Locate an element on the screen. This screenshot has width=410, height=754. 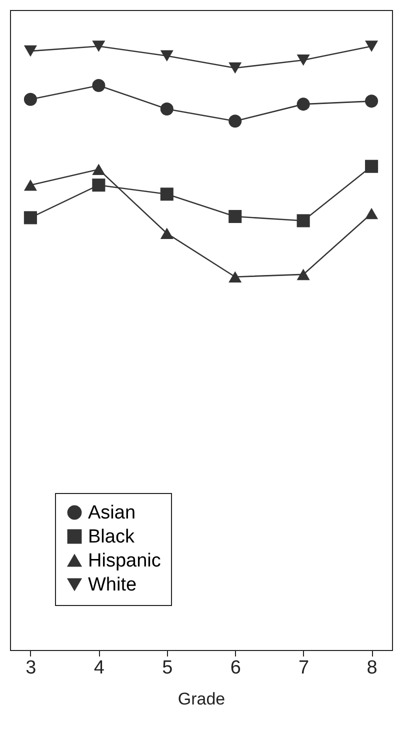
x-tick-label: 8 is located at coordinates (372, 668).